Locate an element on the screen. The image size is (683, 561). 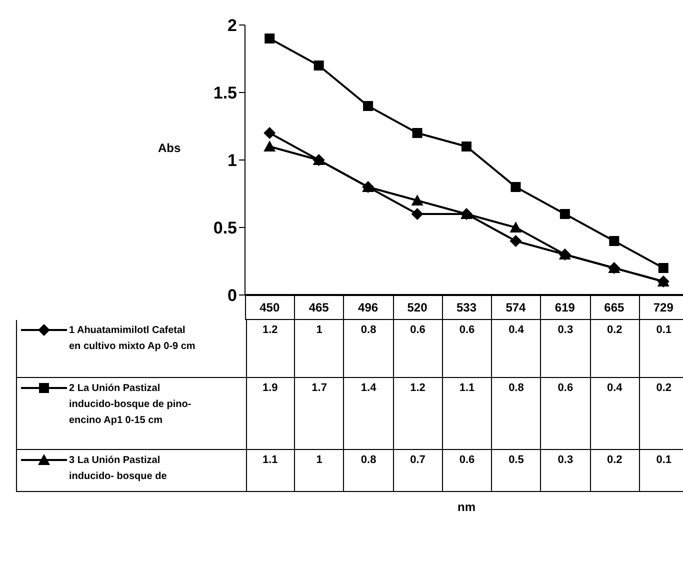
y-tick-label: 1 is located at coordinates (232, 160).